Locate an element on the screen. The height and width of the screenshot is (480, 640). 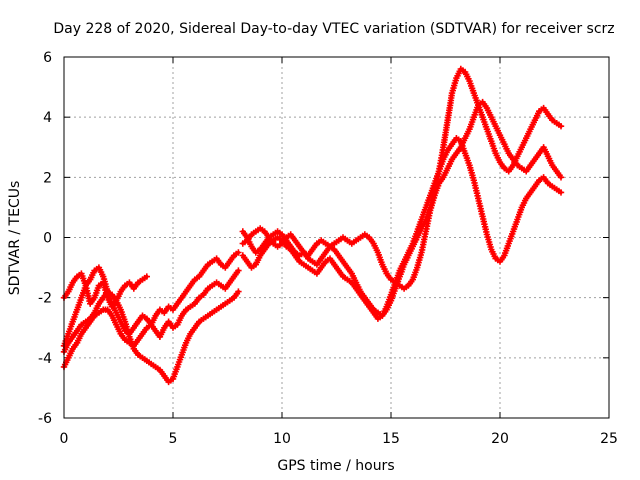
y-tick-label: -6 is located at coordinates (45, 419).